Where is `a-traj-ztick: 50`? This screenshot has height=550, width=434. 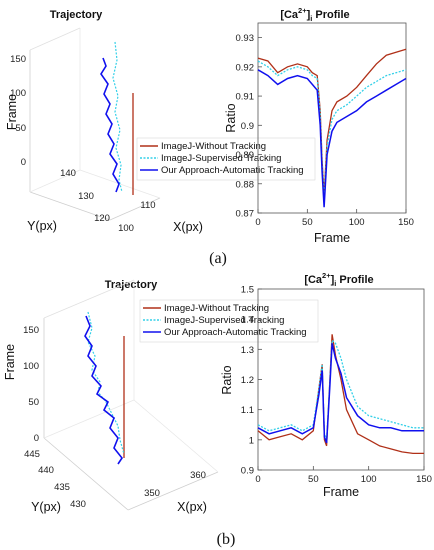 a-traj-ztick: 50 is located at coordinates (20, 128).